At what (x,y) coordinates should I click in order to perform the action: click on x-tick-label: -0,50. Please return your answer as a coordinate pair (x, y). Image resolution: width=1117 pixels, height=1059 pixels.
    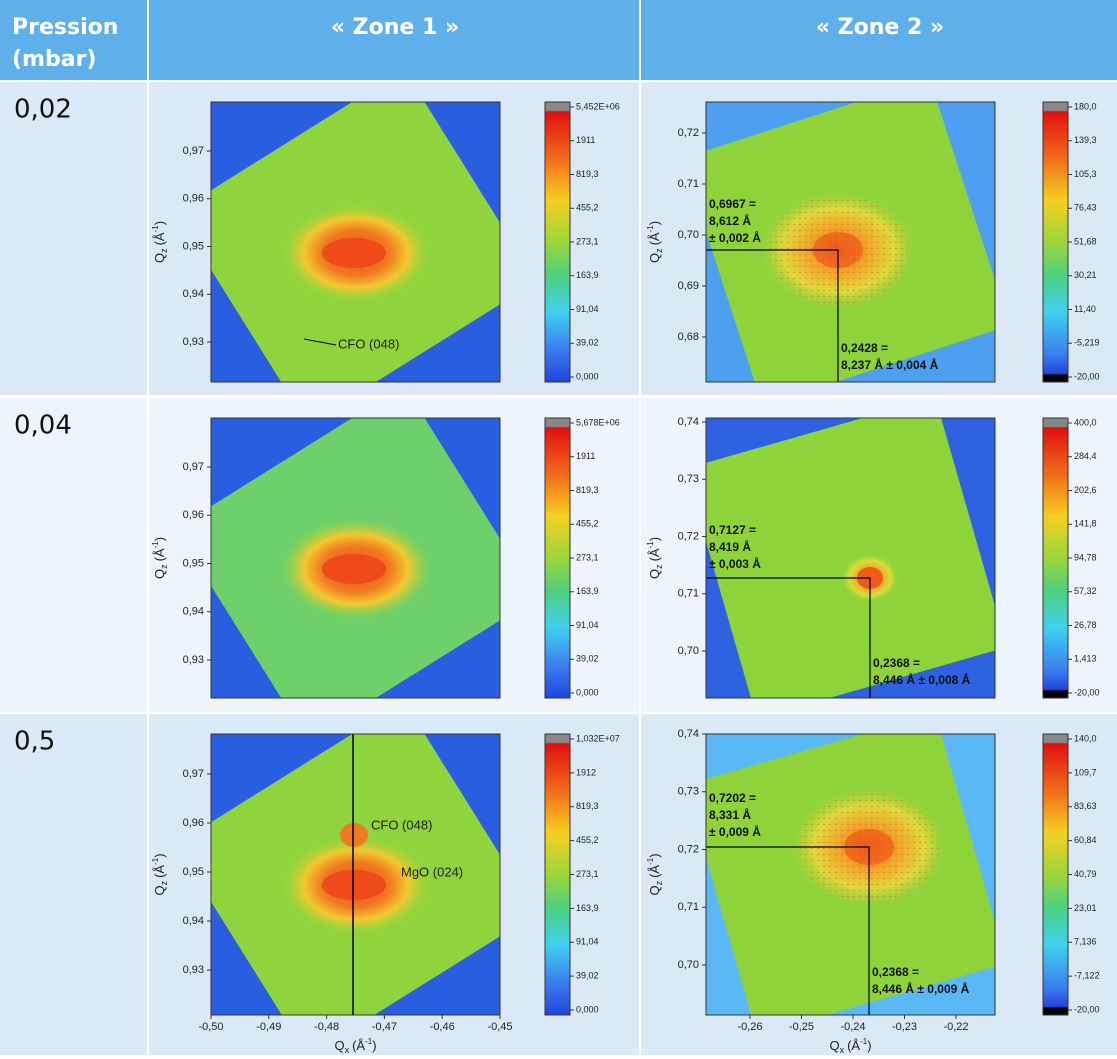
    Looking at the image, I should click on (210, 1027).